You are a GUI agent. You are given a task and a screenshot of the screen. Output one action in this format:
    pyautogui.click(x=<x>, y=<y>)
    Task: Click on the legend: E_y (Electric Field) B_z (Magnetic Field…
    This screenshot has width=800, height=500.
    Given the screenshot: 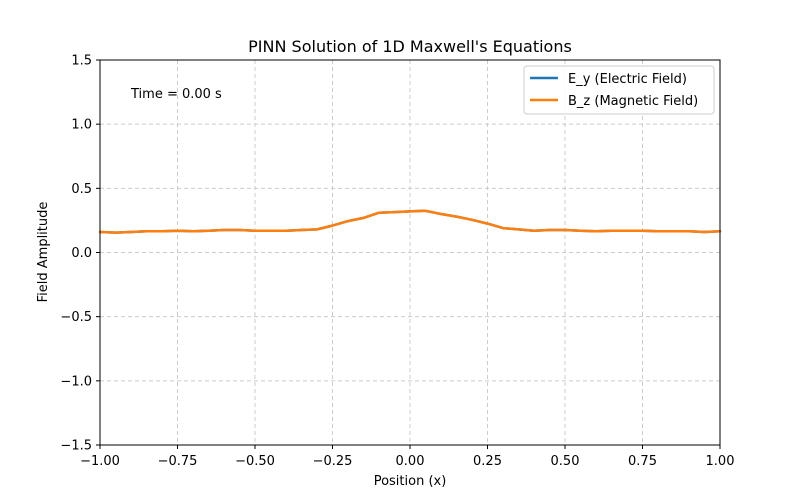 What is the action you would take?
    pyautogui.click(x=619, y=90)
    